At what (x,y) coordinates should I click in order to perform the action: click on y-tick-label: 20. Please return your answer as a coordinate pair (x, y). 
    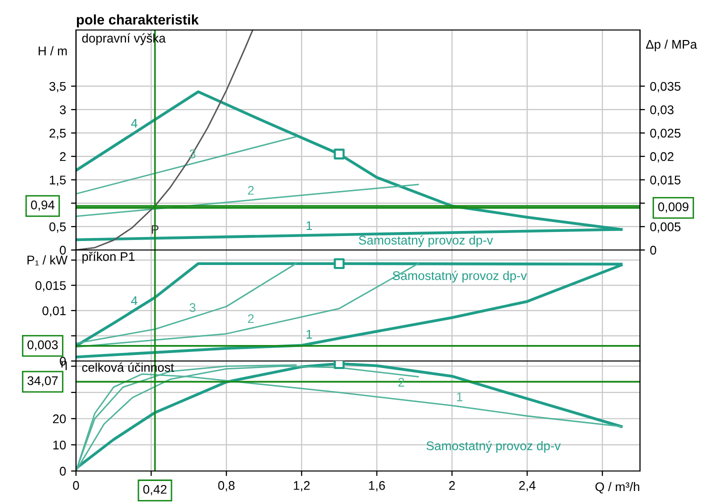
    Looking at the image, I should click on (59, 419).